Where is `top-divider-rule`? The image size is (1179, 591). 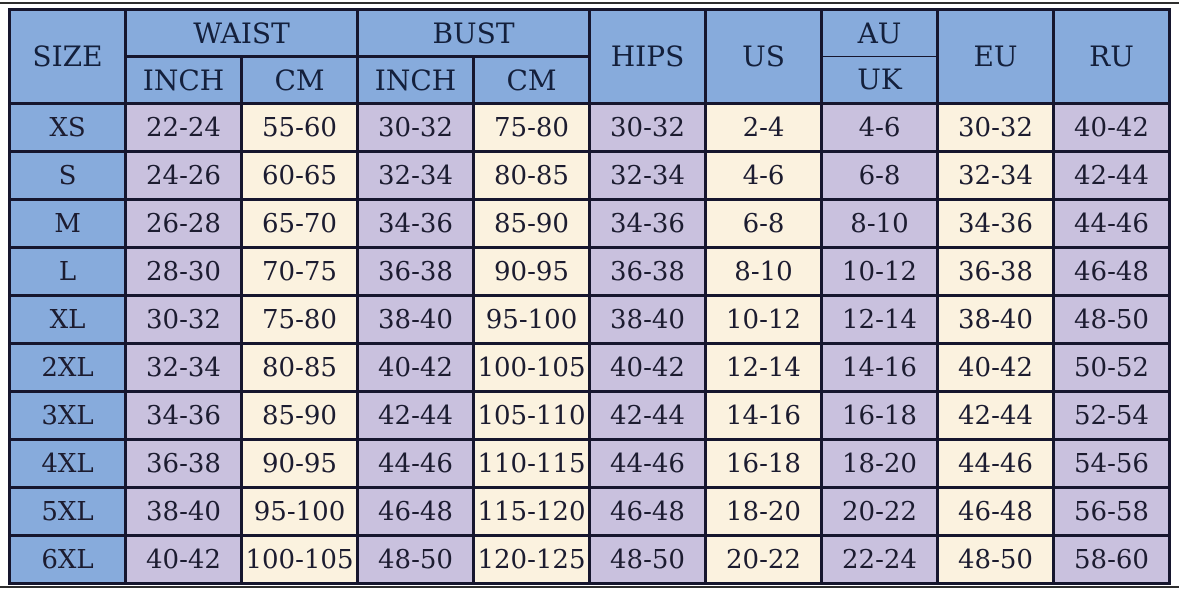 top-divider-rule is located at coordinates (589, 3).